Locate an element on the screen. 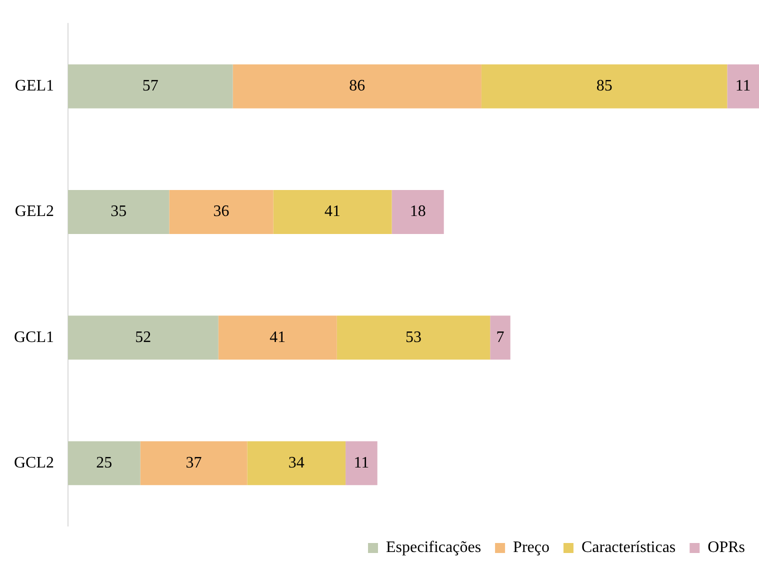  legend-label: Preço is located at coordinates (531, 547).